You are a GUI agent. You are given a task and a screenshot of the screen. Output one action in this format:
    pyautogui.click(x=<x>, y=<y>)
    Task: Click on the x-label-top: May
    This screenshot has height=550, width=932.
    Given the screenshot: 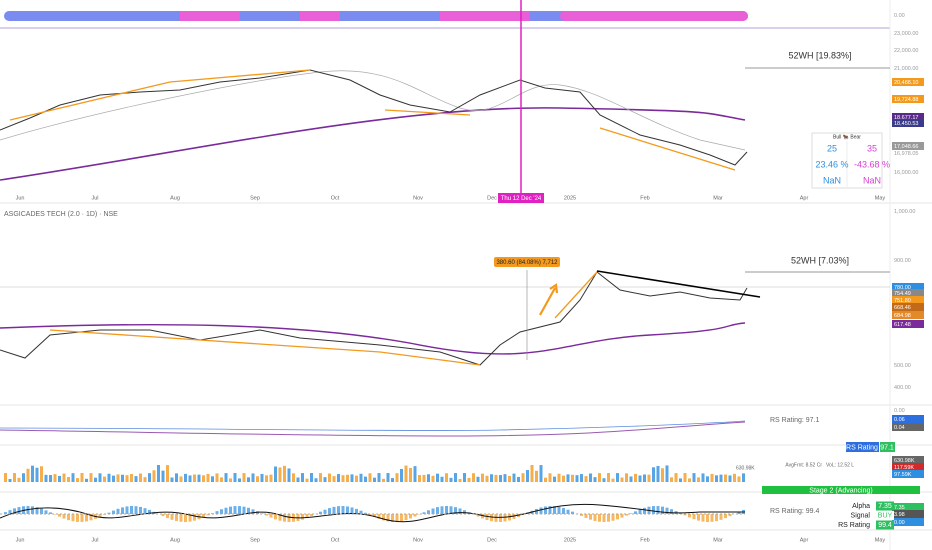 What is the action you would take?
    pyautogui.click(x=880, y=198)
    